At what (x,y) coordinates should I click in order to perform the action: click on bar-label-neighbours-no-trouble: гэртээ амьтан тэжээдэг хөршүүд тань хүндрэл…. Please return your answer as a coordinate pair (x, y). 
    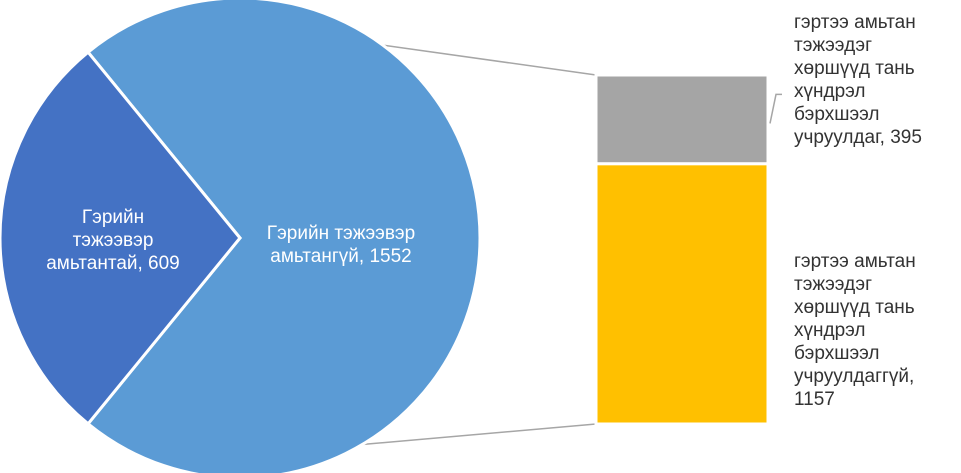
    Looking at the image, I should click on (855, 330).